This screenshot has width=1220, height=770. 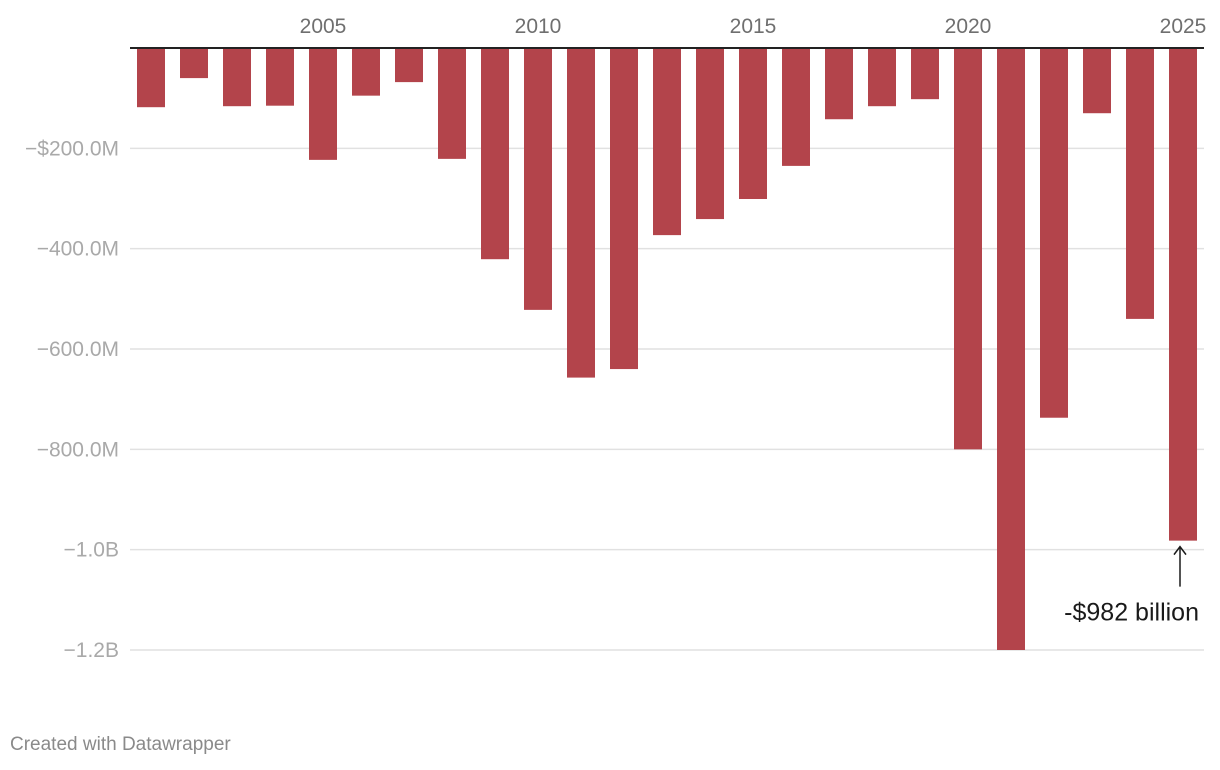 What do you see at coordinates (194, 63) in the screenshot?
I see `bar-2002` at bounding box center [194, 63].